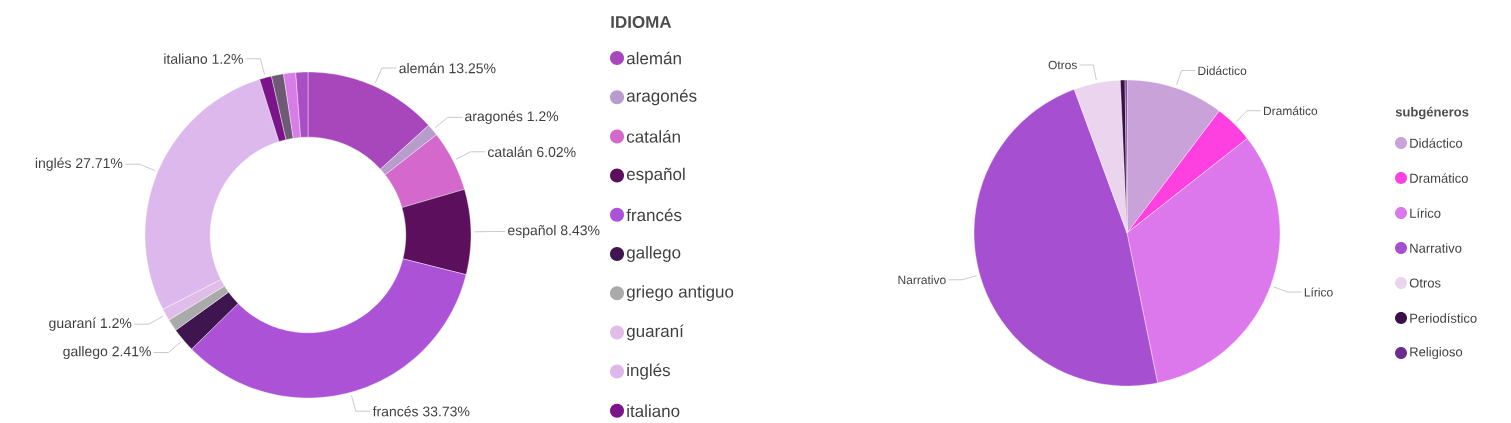  I want to click on legend-label: guaraní, so click(655, 332).